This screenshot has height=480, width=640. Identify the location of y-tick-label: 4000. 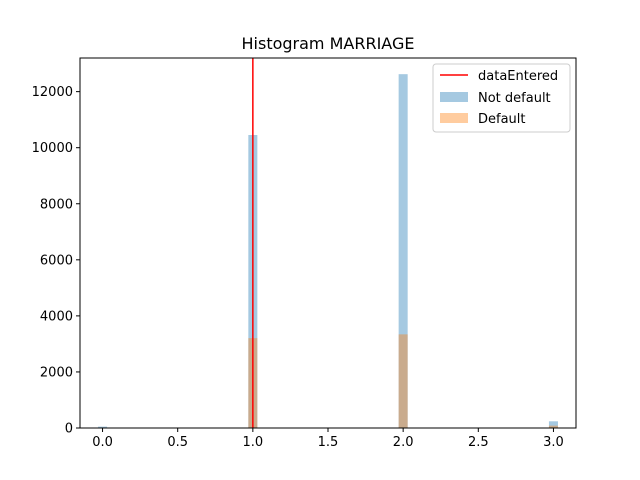
(56, 316).